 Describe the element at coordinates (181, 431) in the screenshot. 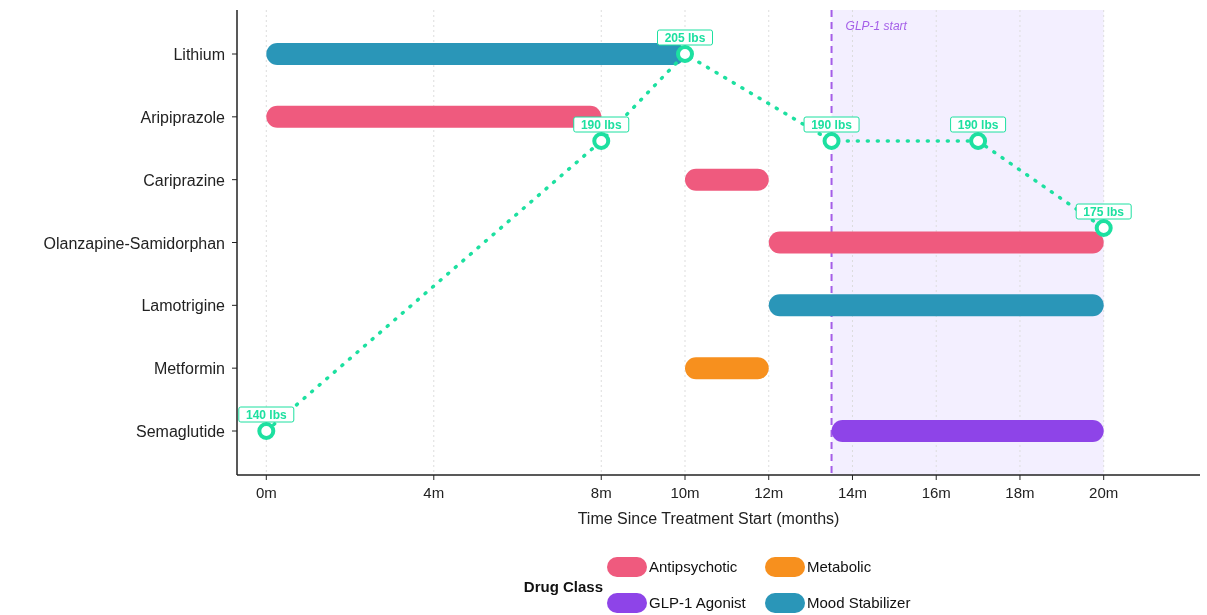

I see `y-tick-label: Semaglutide` at that location.